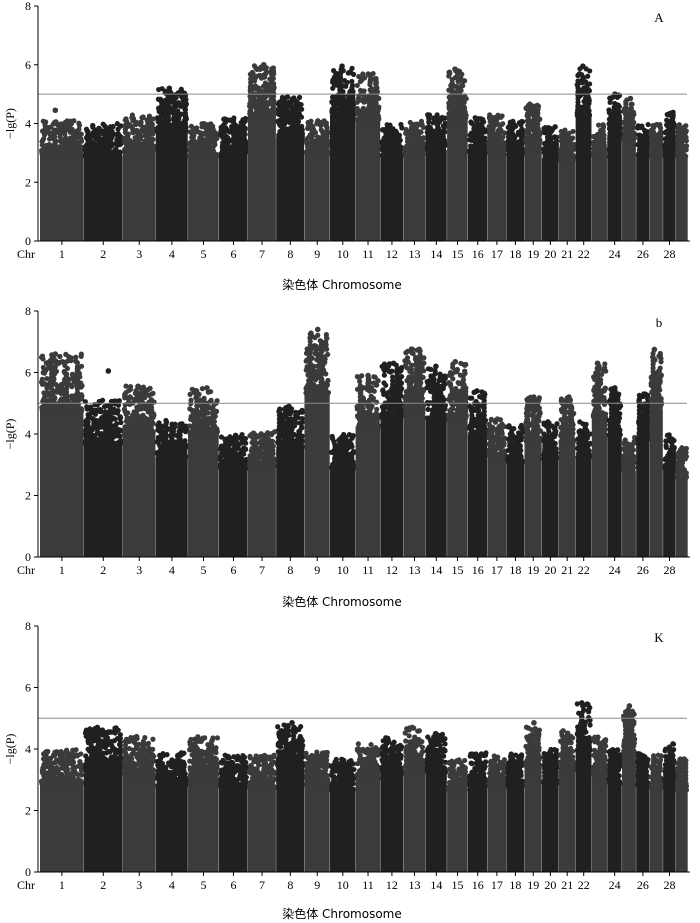 The width and height of the screenshot is (700, 923). What do you see at coordinates (139, 254) in the screenshot?
I see `x-tick-label: 3` at bounding box center [139, 254].